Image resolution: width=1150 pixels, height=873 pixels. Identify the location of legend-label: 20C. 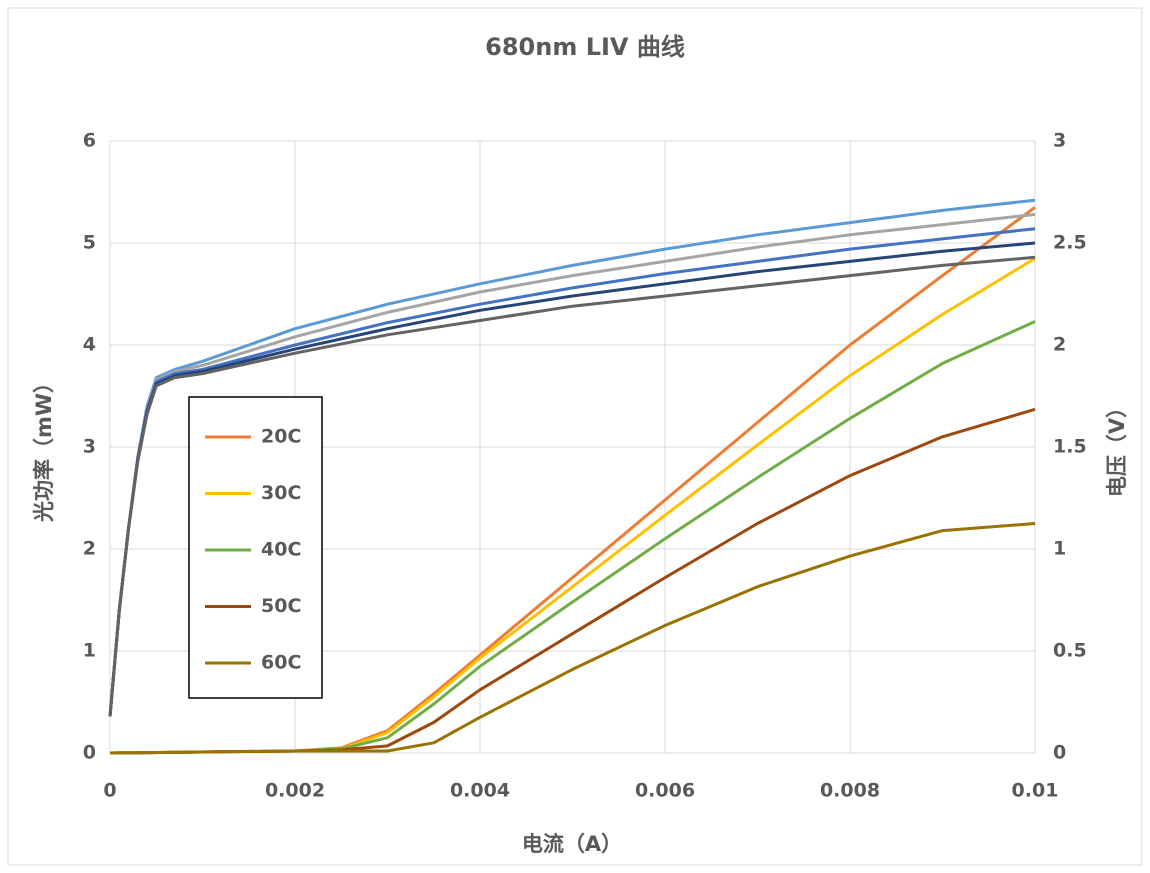
(281, 437).